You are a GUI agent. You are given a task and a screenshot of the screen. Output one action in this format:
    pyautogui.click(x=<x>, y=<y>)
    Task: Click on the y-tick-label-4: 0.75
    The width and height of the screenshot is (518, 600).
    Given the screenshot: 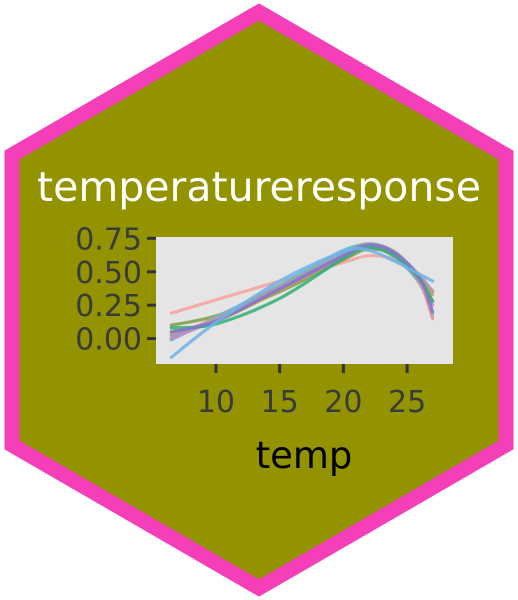 What is the action you would take?
    pyautogui.click(x=108, y=239)
    